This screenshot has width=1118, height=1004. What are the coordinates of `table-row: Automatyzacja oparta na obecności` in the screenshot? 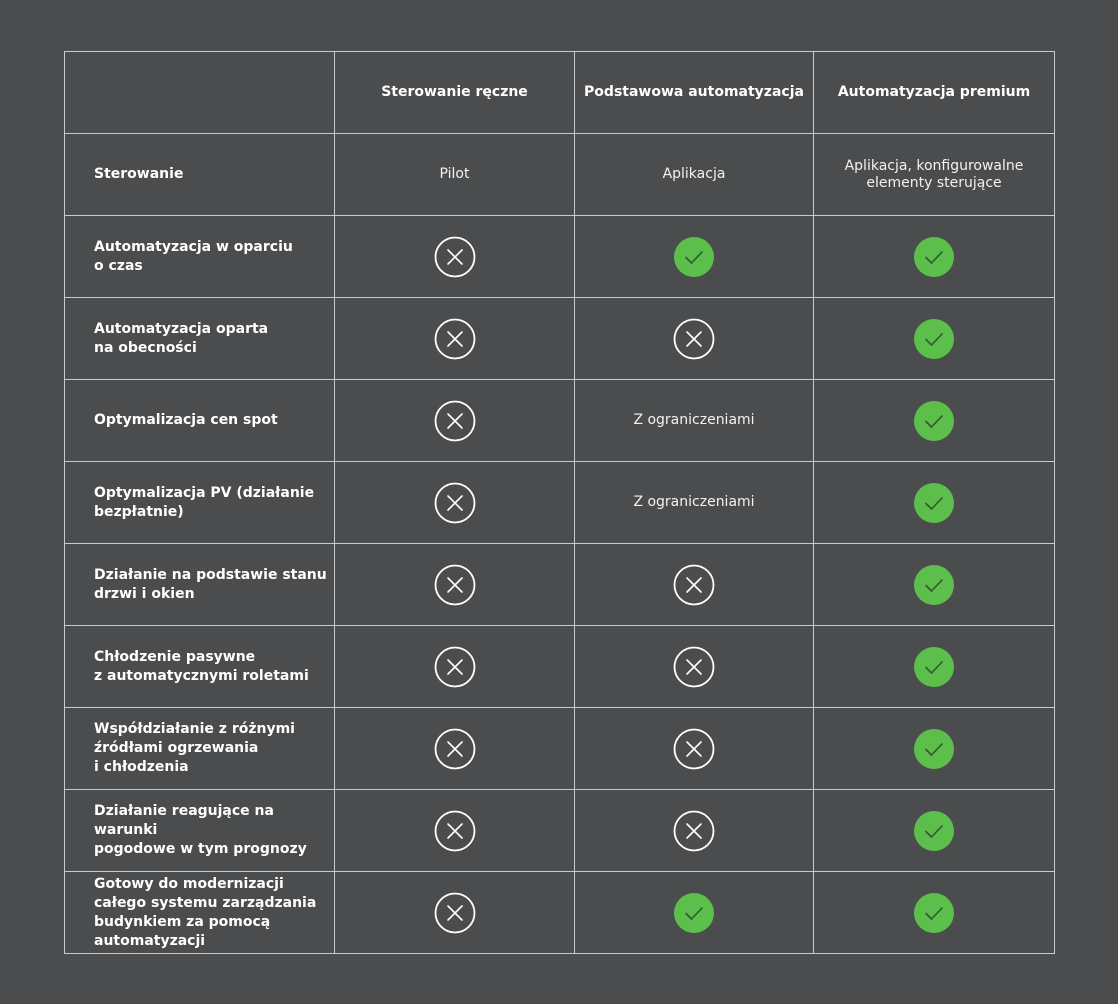 It's located at (559, 338).